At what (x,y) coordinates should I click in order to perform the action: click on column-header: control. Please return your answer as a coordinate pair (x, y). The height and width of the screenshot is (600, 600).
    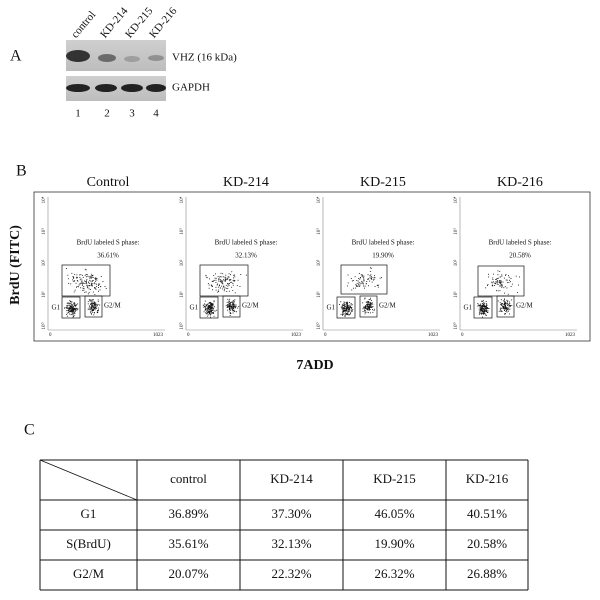
    Looking at the image, I should click on (188, 478).